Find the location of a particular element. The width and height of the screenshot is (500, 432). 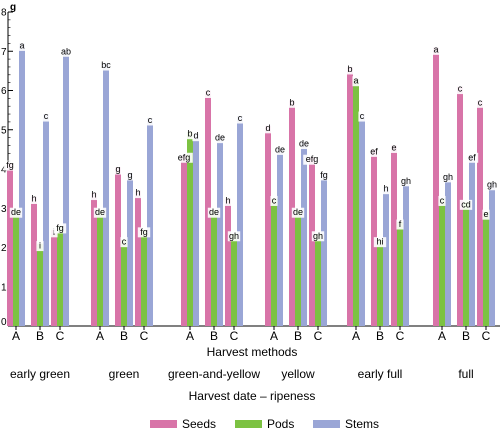

significance-label: i is located at coordinates (40, 246).